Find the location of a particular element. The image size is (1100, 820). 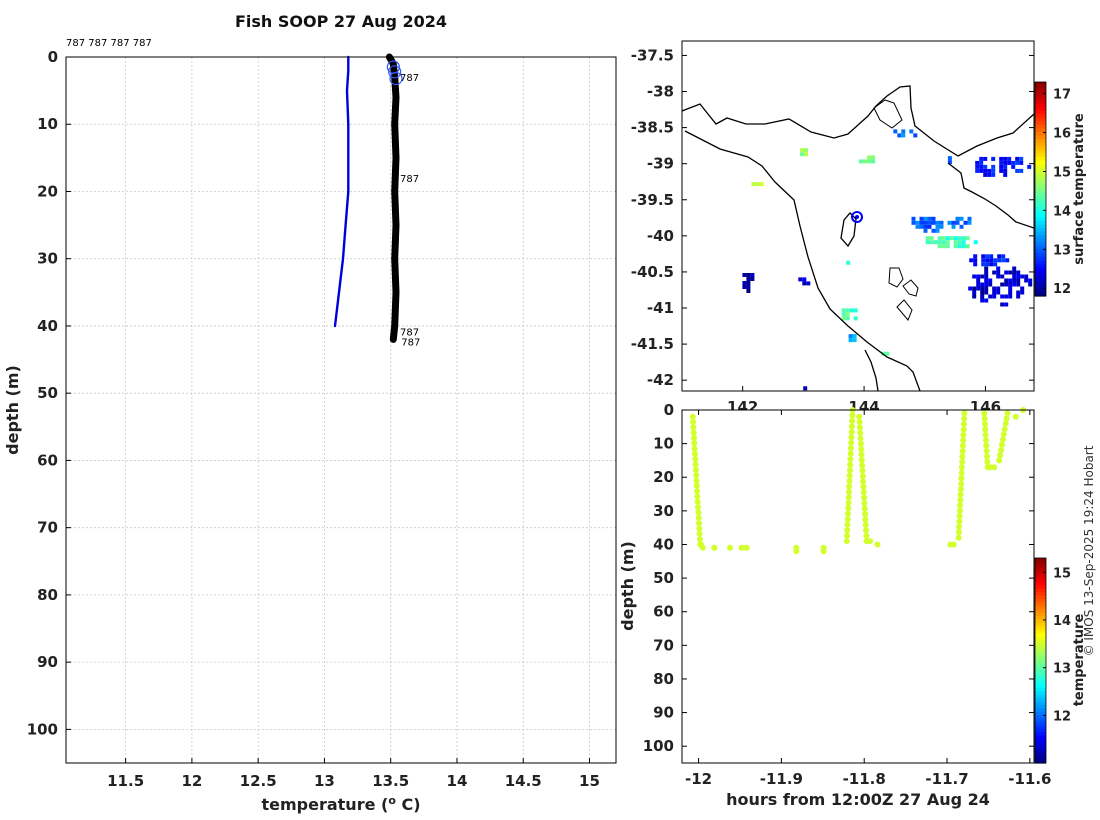

colorbar-tick-label: 14 is located at coordinates (1062, 621).